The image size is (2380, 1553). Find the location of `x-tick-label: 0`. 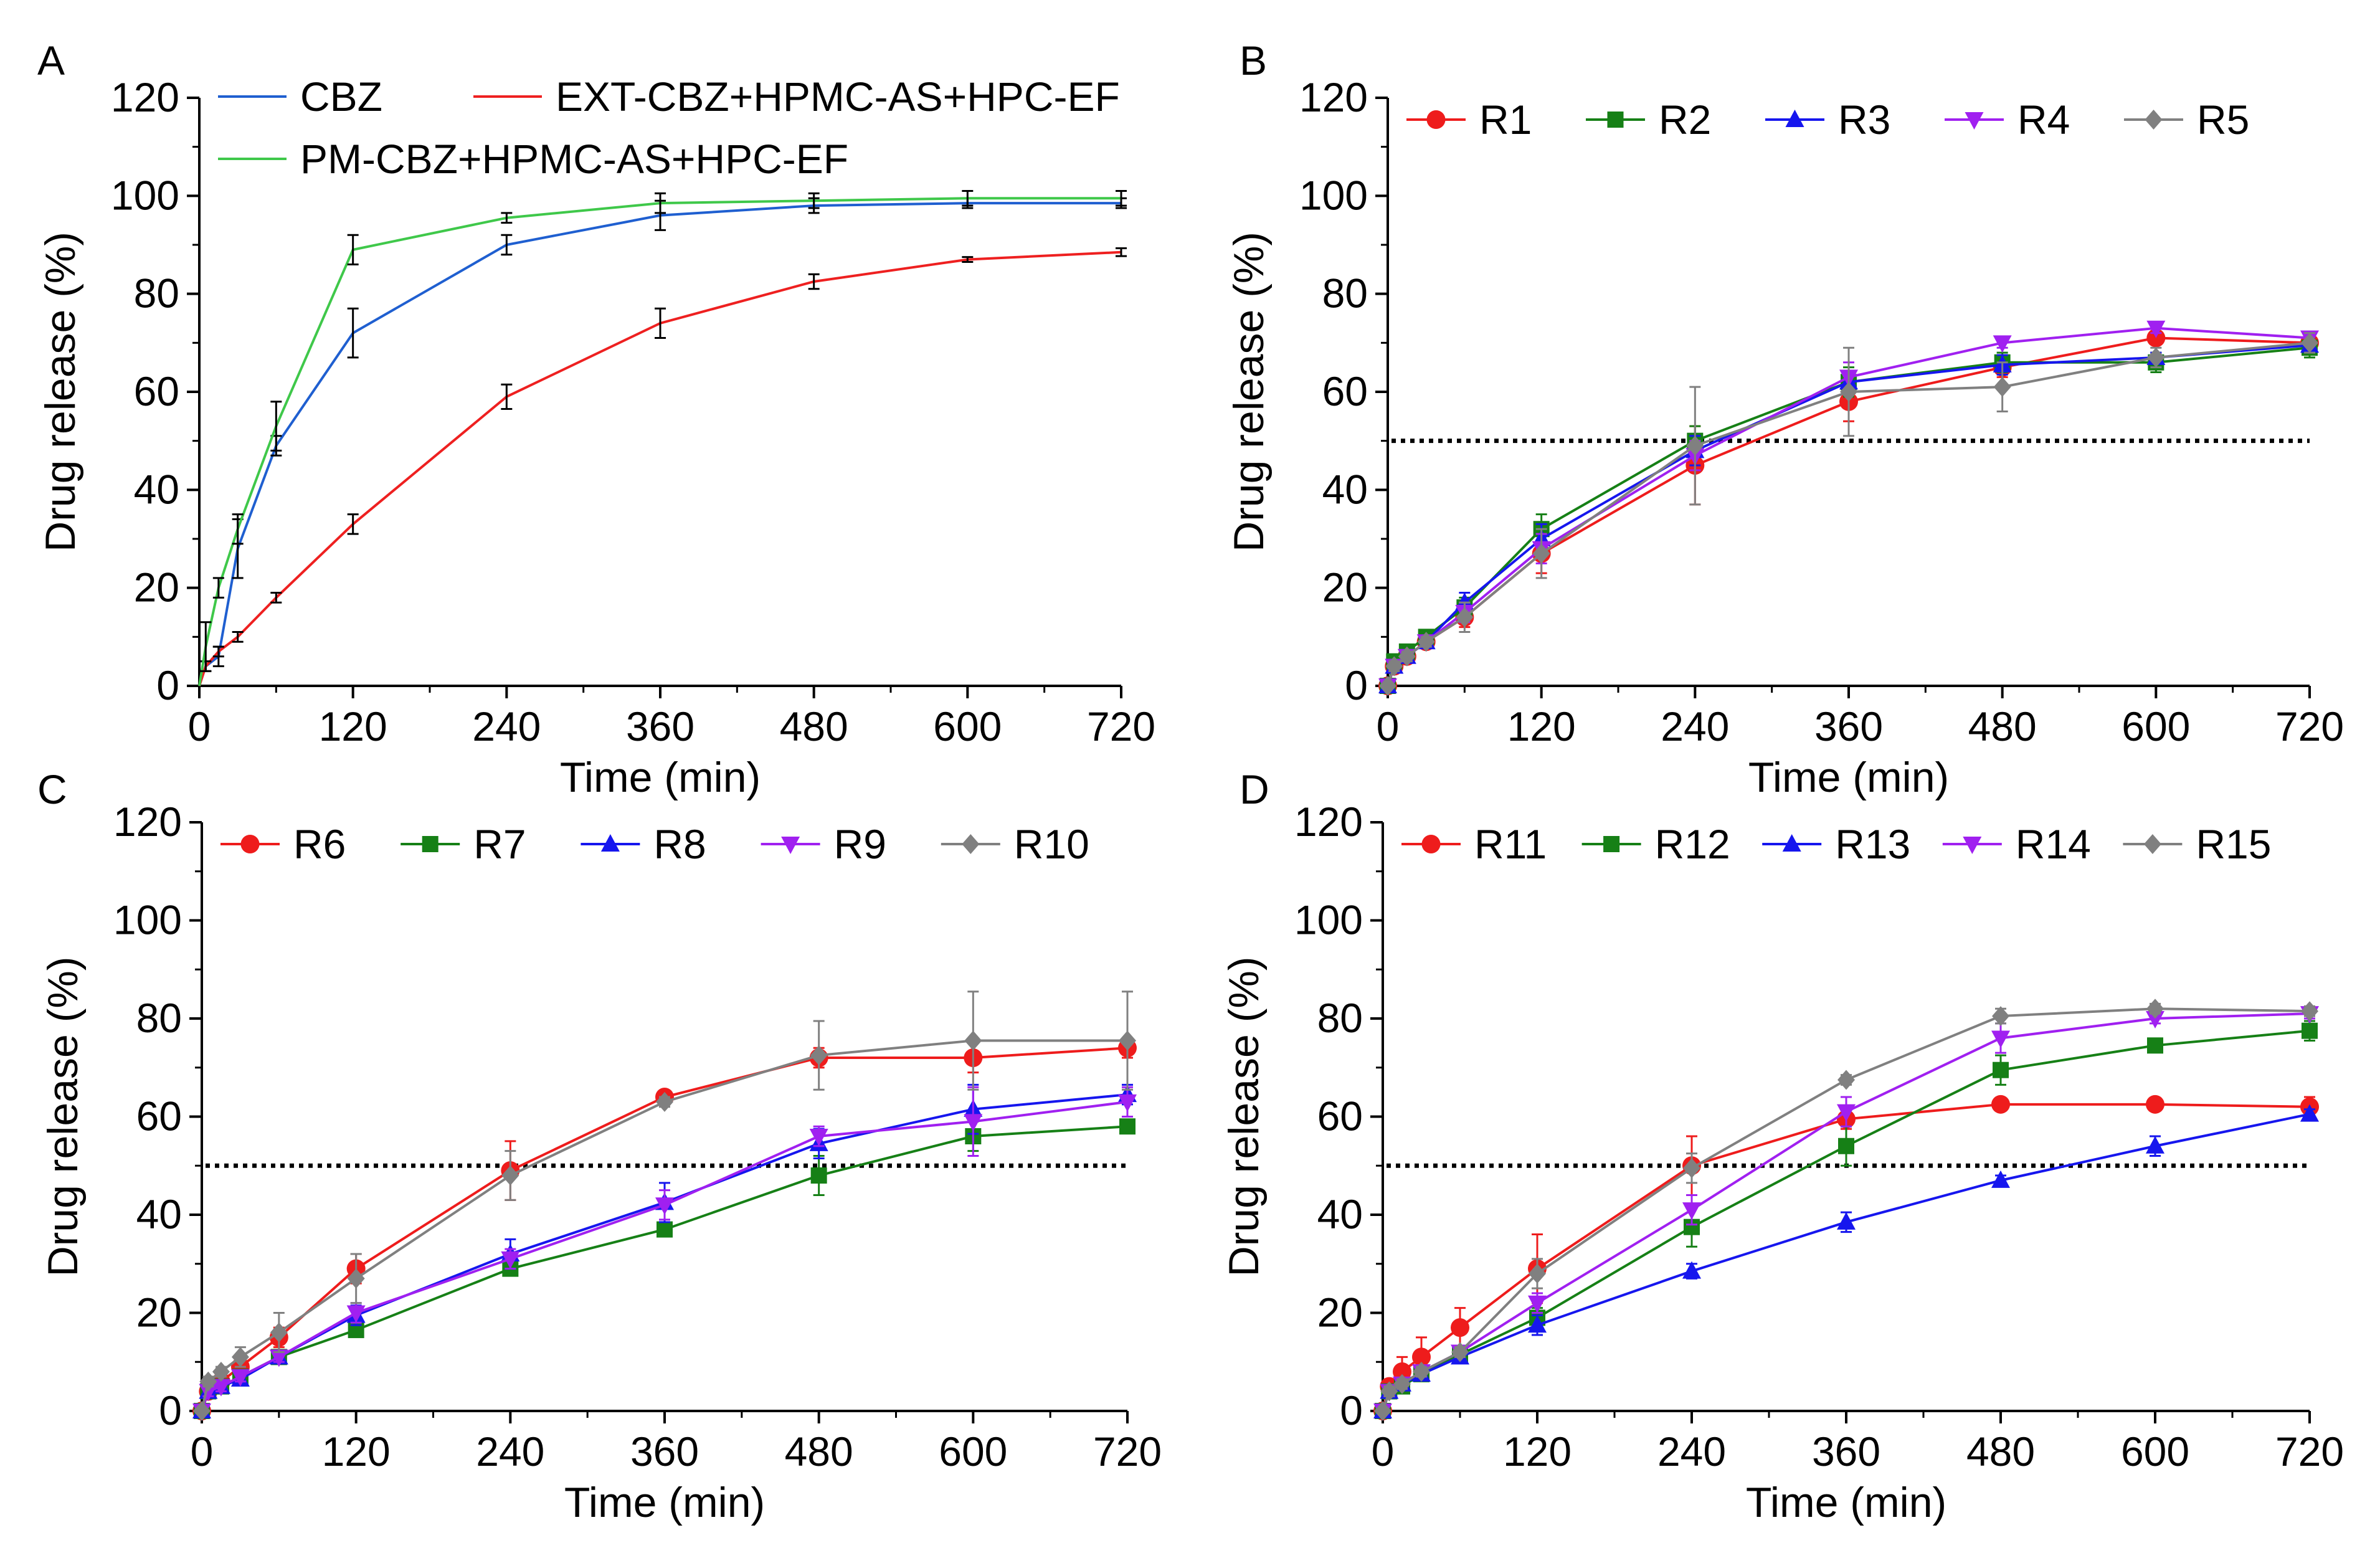

x-tick-label: 0 is located at coordinates (1388, 726).